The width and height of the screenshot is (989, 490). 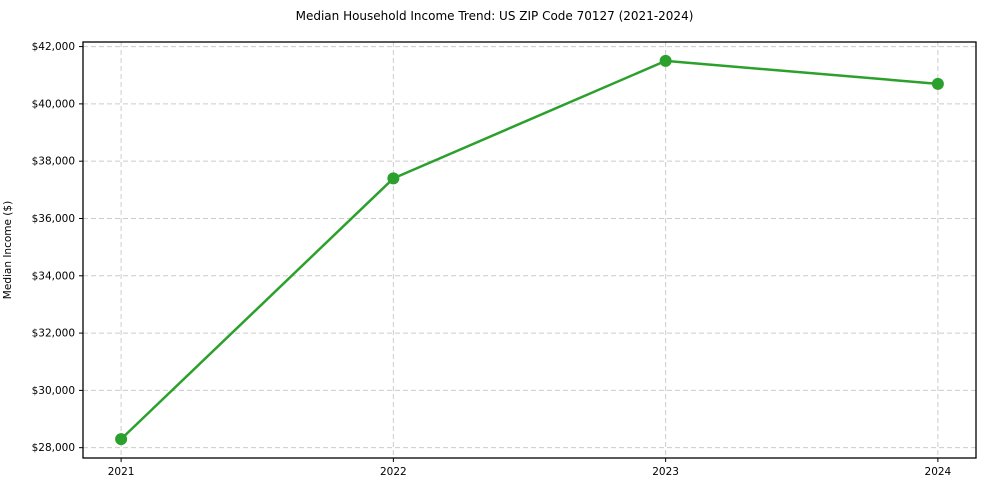 I want to click on x-tick-label: 2021, so click(x=121, y=472).